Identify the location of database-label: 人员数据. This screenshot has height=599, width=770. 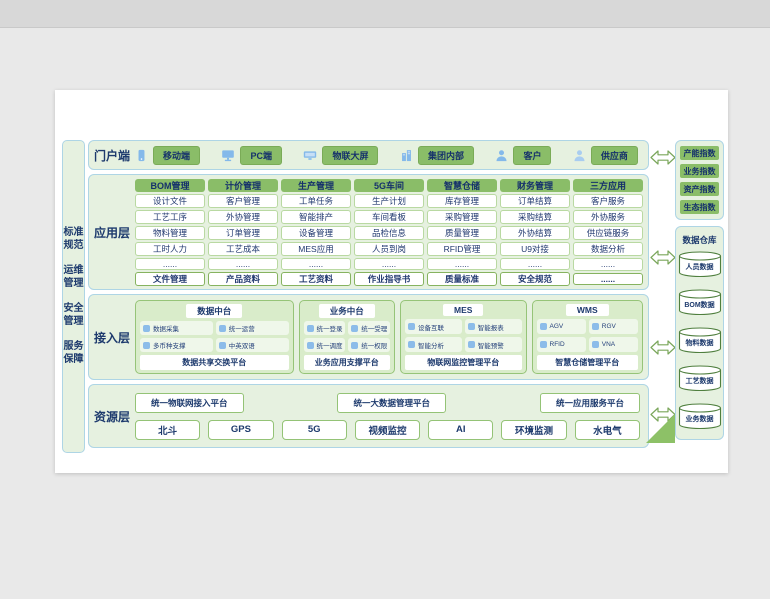
(699, 267).